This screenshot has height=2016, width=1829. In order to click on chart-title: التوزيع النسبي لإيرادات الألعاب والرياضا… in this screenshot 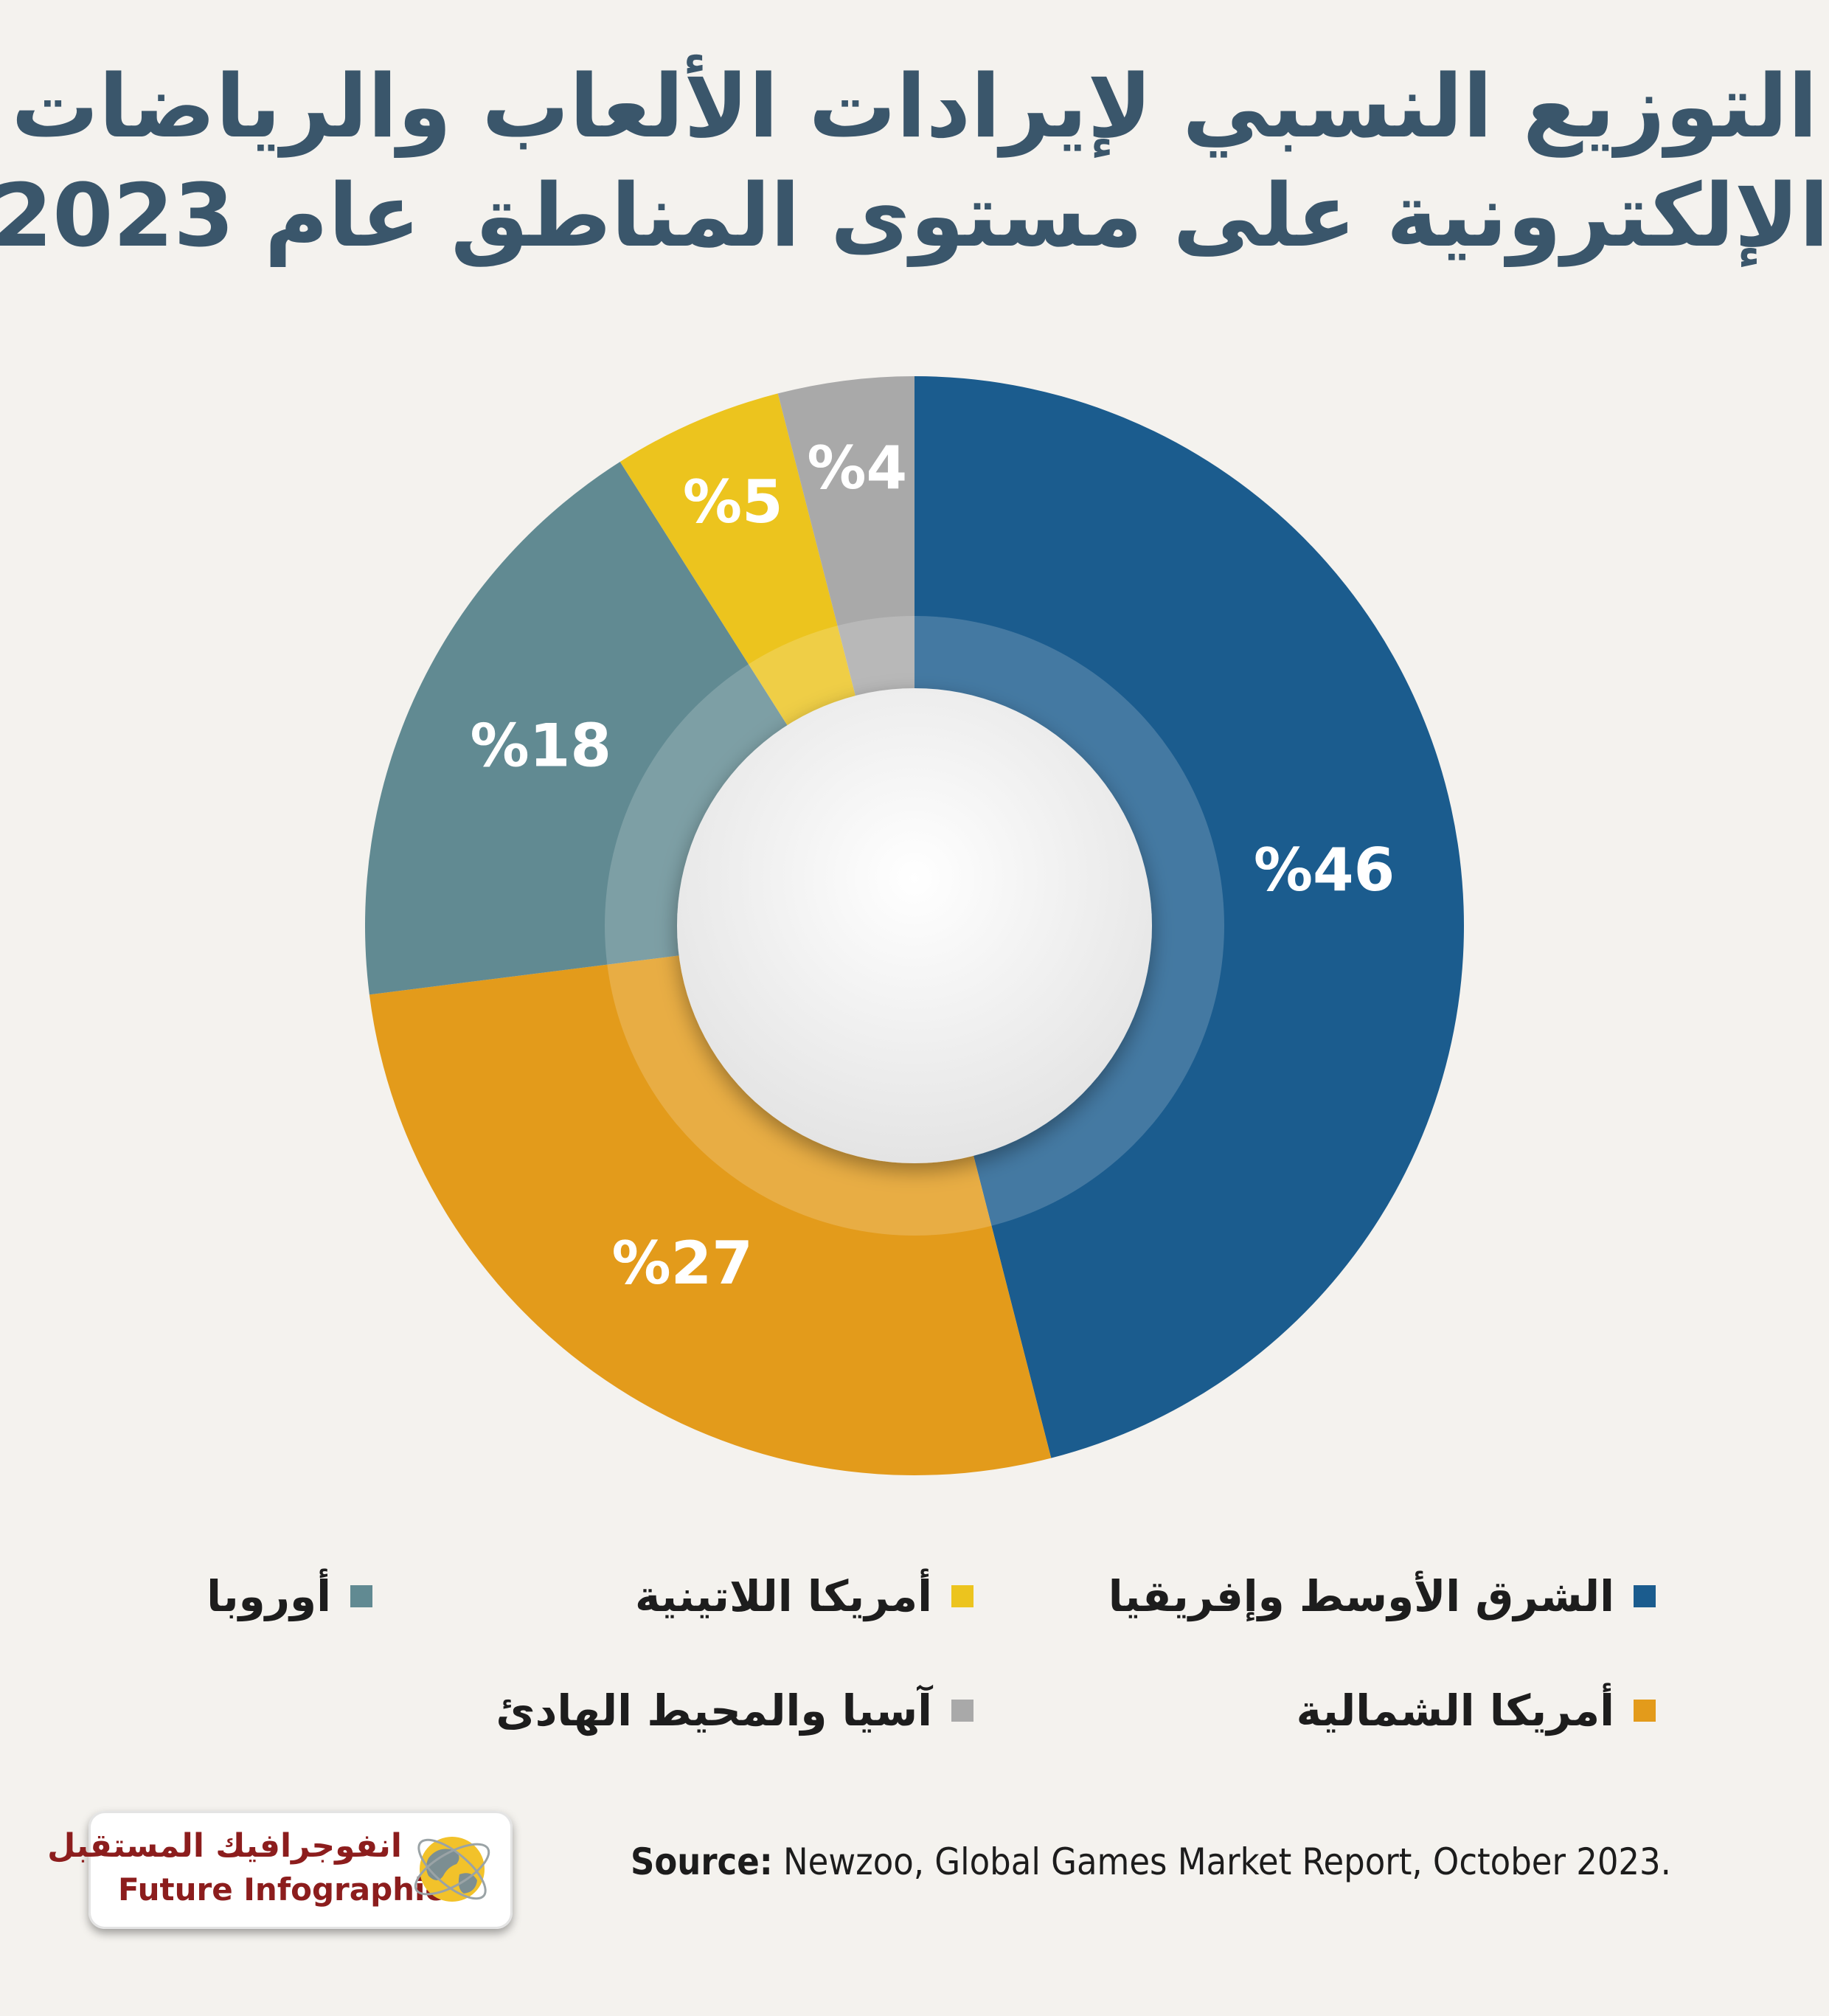, I will do `click(914, 161)`.